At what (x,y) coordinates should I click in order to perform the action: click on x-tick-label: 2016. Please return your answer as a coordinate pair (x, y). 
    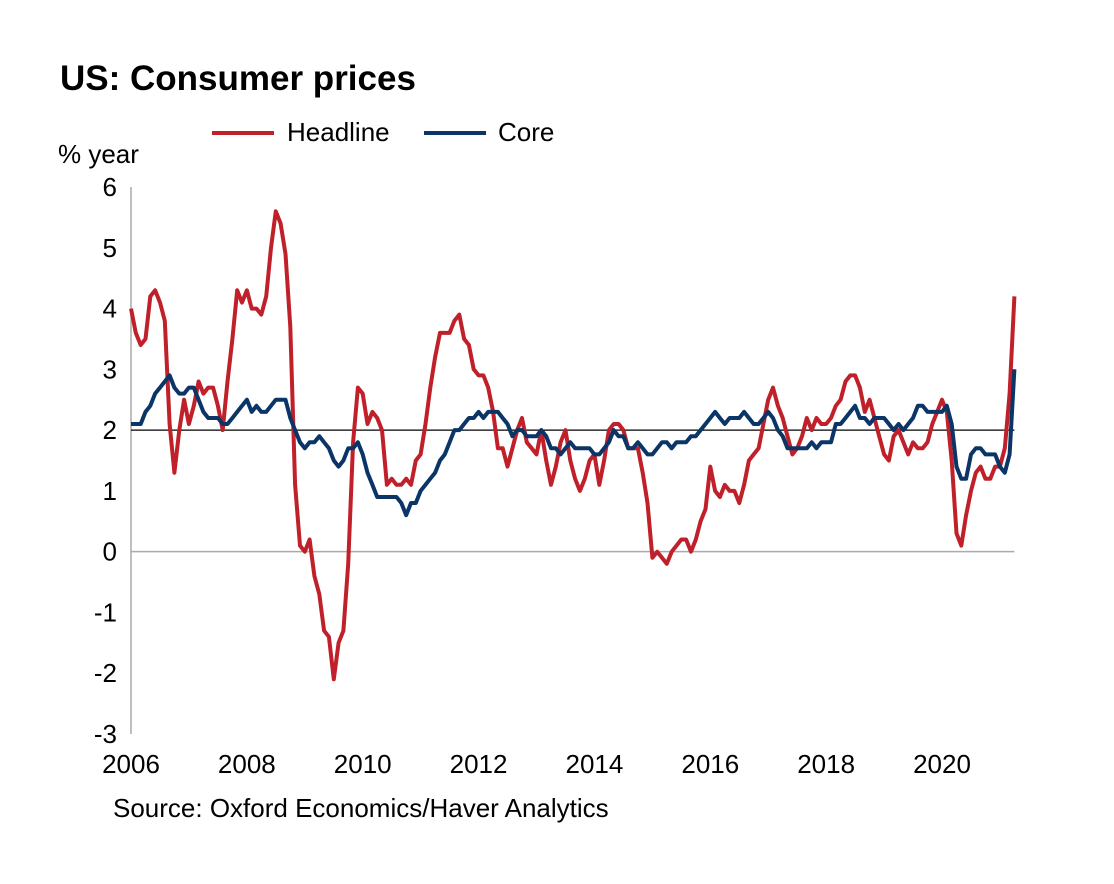
    Looking at the image, I should click on (710, 764).